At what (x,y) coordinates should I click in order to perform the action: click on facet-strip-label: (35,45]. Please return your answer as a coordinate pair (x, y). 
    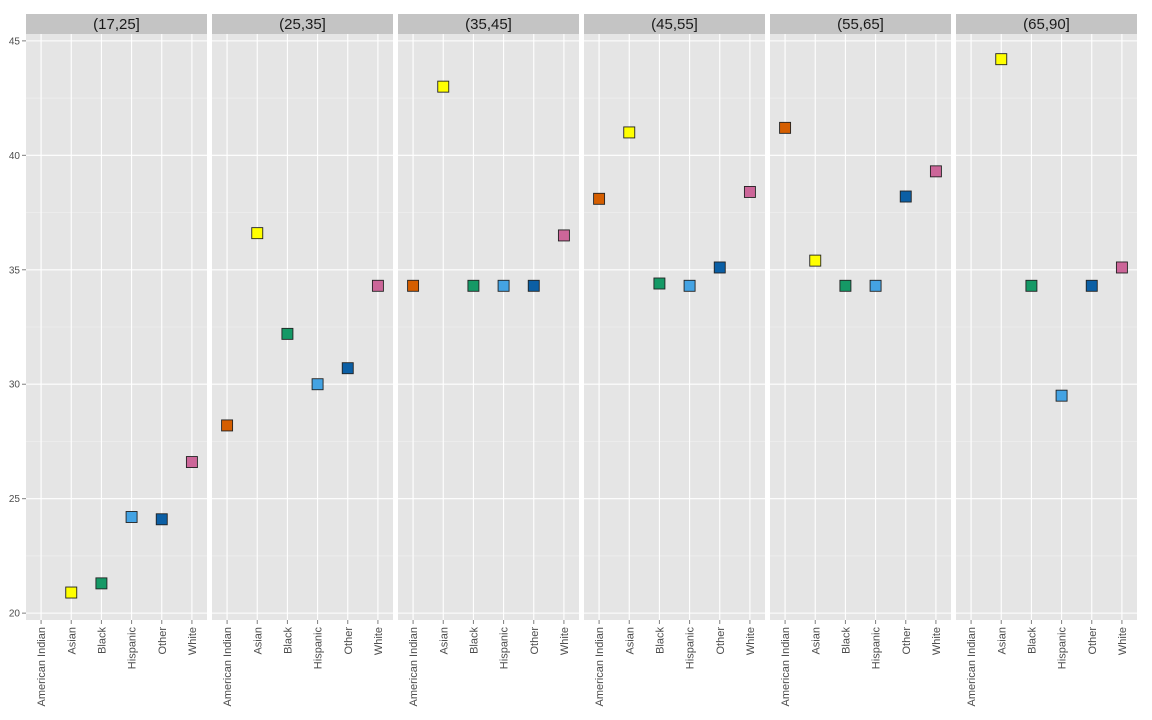
    Looking at the image, I should click on (488, 24).